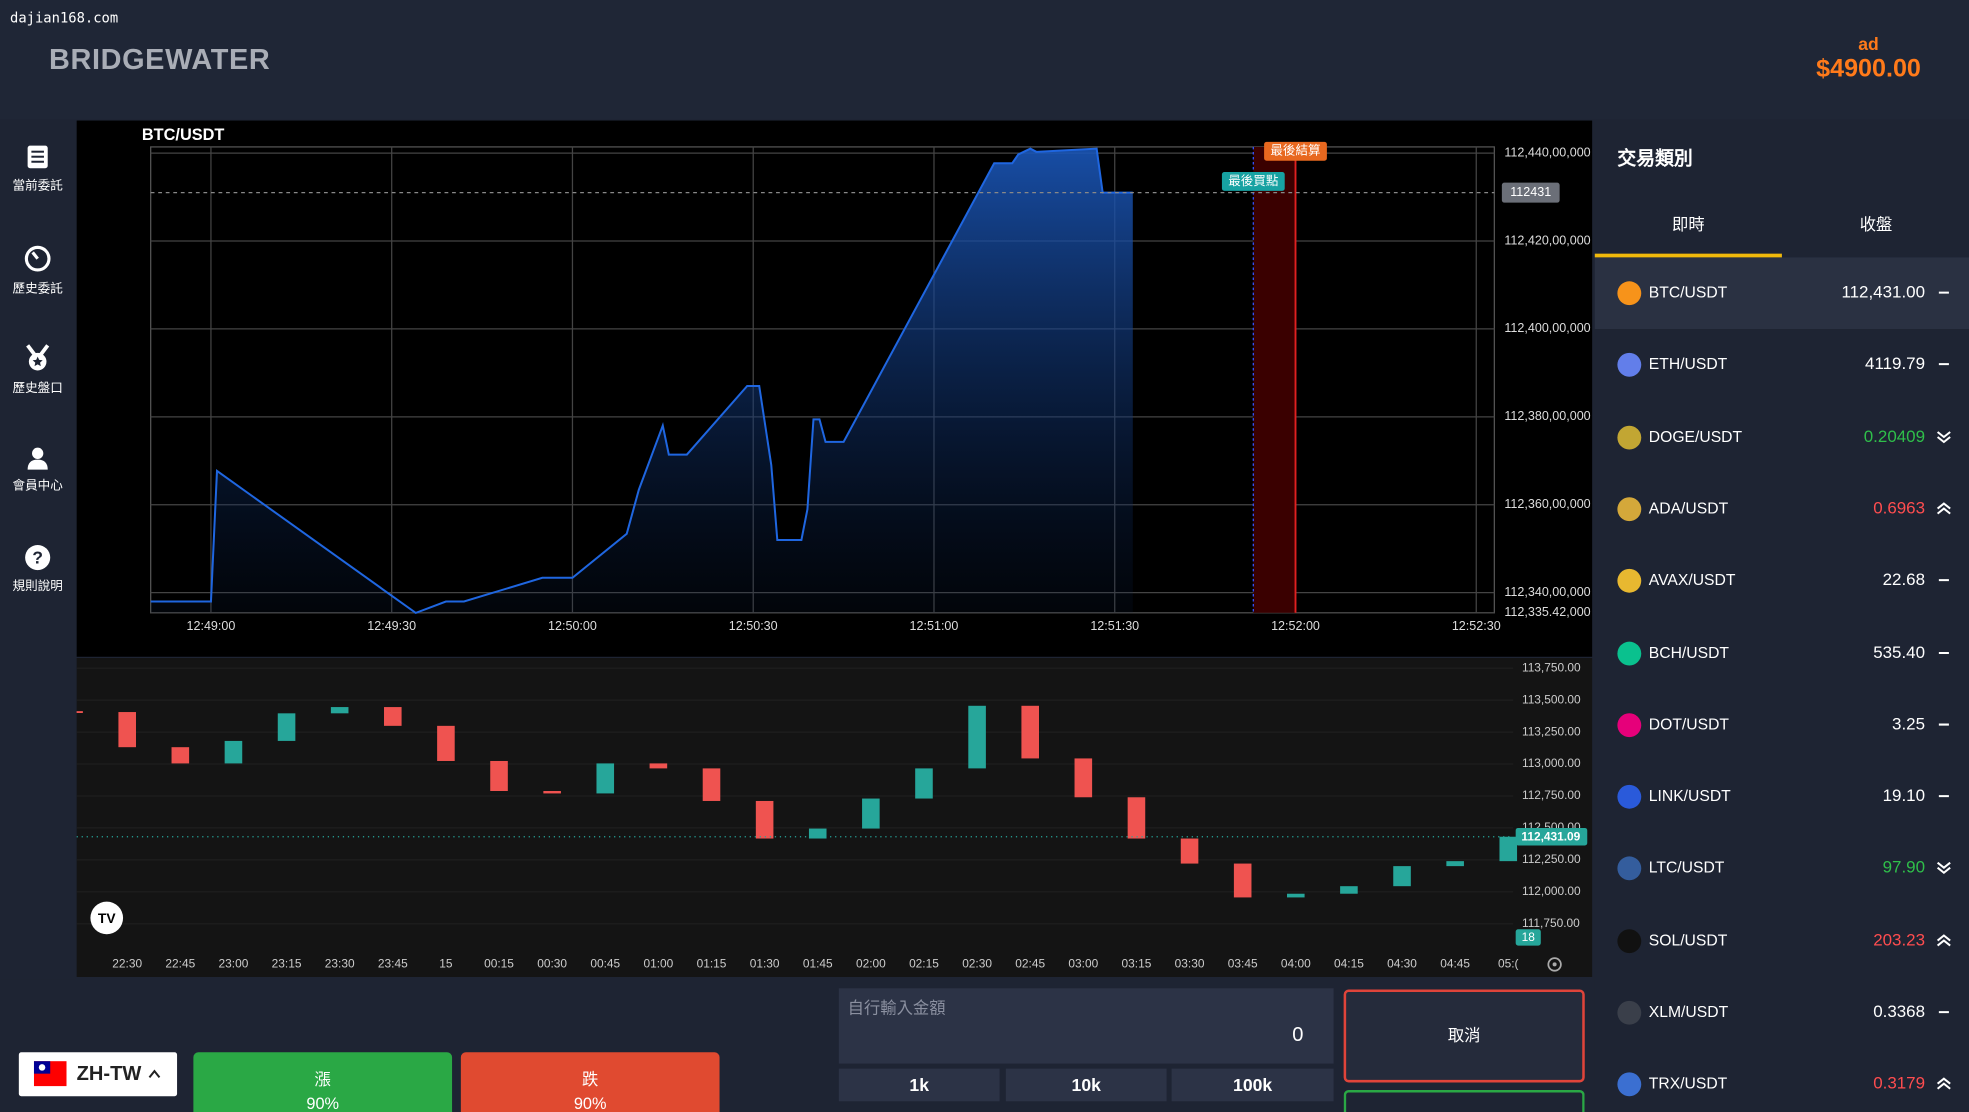  What do you see at coordinates (37, 289) in the screenshot?
I see `nav-label: 歷史委託` at bounding box center [37, 289].